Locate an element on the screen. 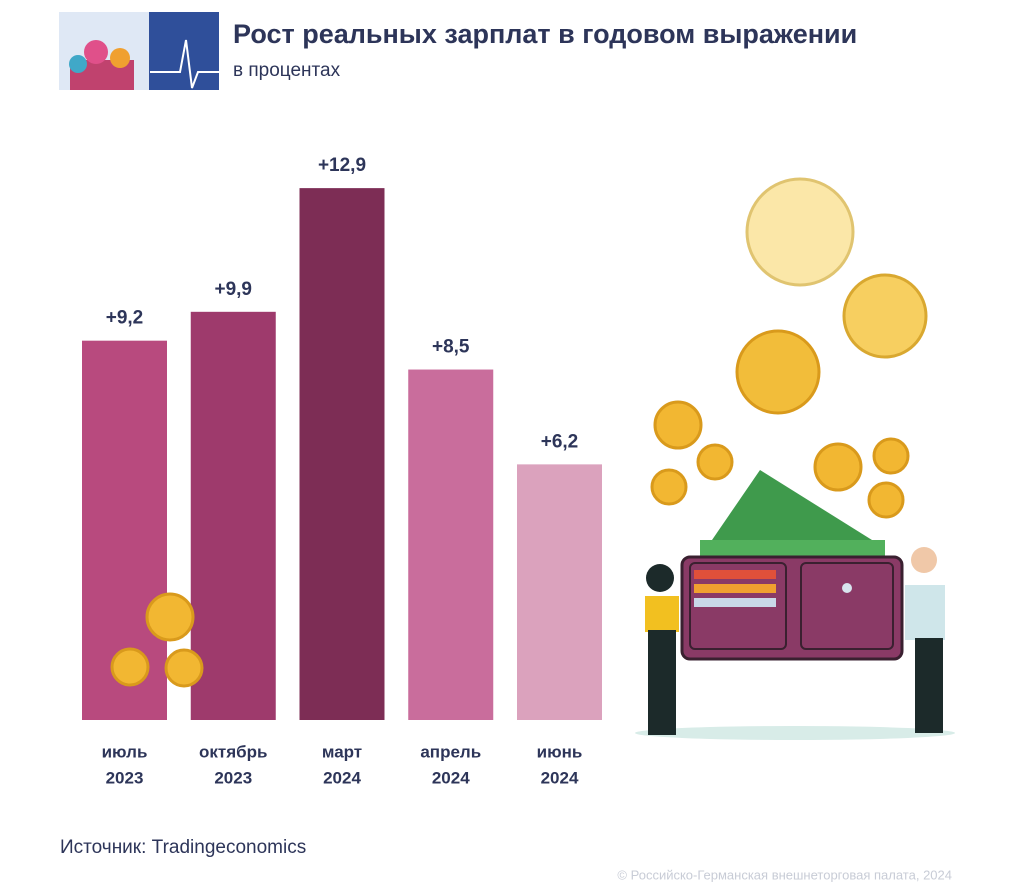  x-tick-label: апрель is located at coordinates (450, 751).